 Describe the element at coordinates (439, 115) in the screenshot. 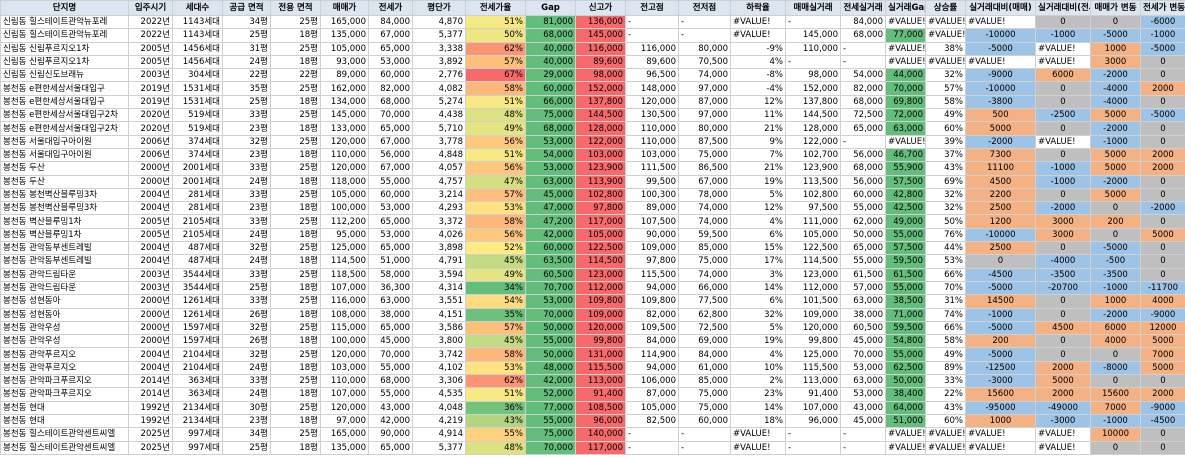

I see `table-cell: 4,438` at that location.